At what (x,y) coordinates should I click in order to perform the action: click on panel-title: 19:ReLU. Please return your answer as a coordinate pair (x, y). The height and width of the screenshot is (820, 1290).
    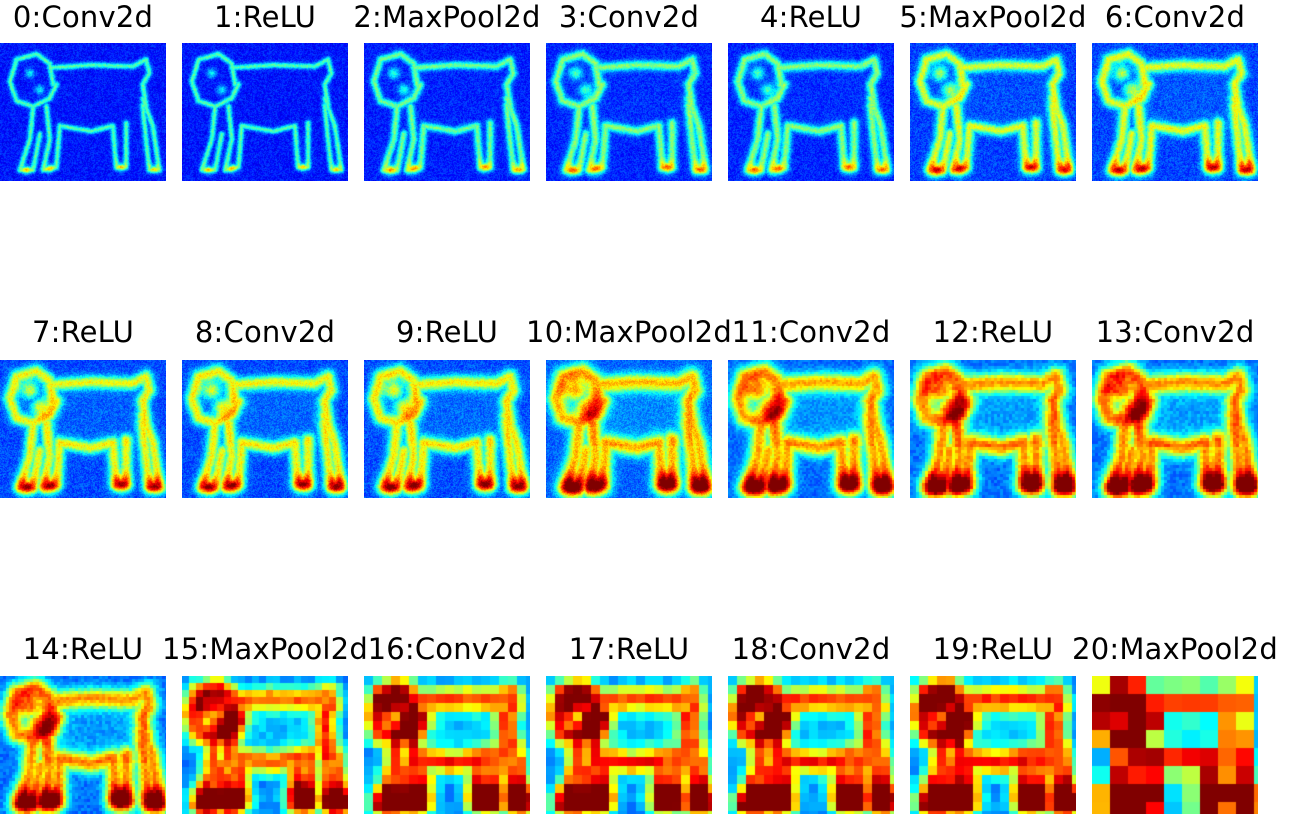
    Looking at the image, I should click on (993, 649).